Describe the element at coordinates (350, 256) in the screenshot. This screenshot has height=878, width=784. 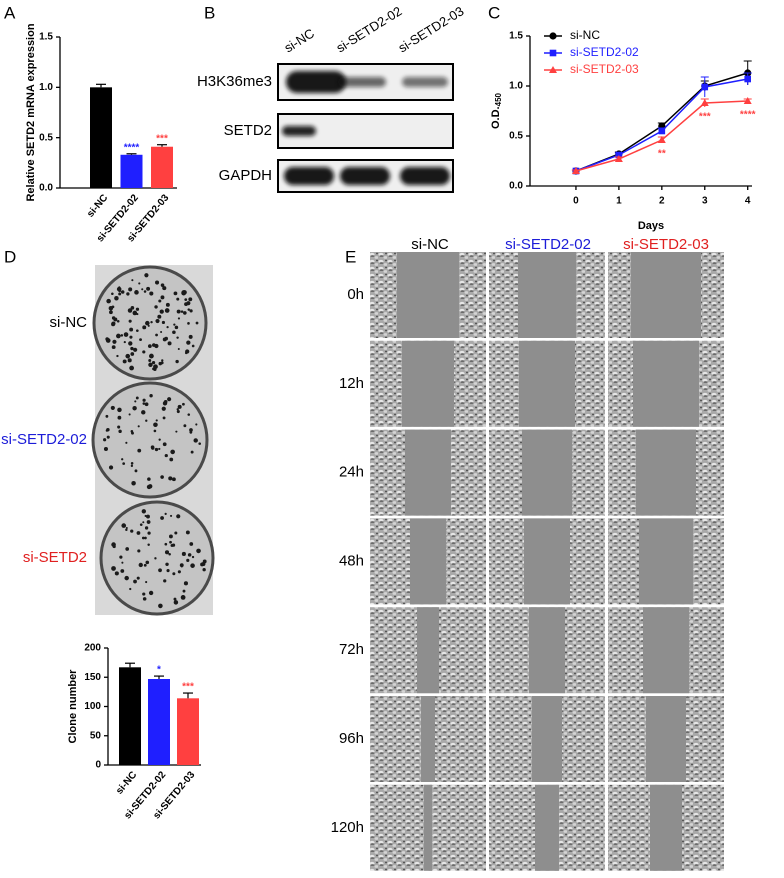
I see `panel-letter: E` at that location.